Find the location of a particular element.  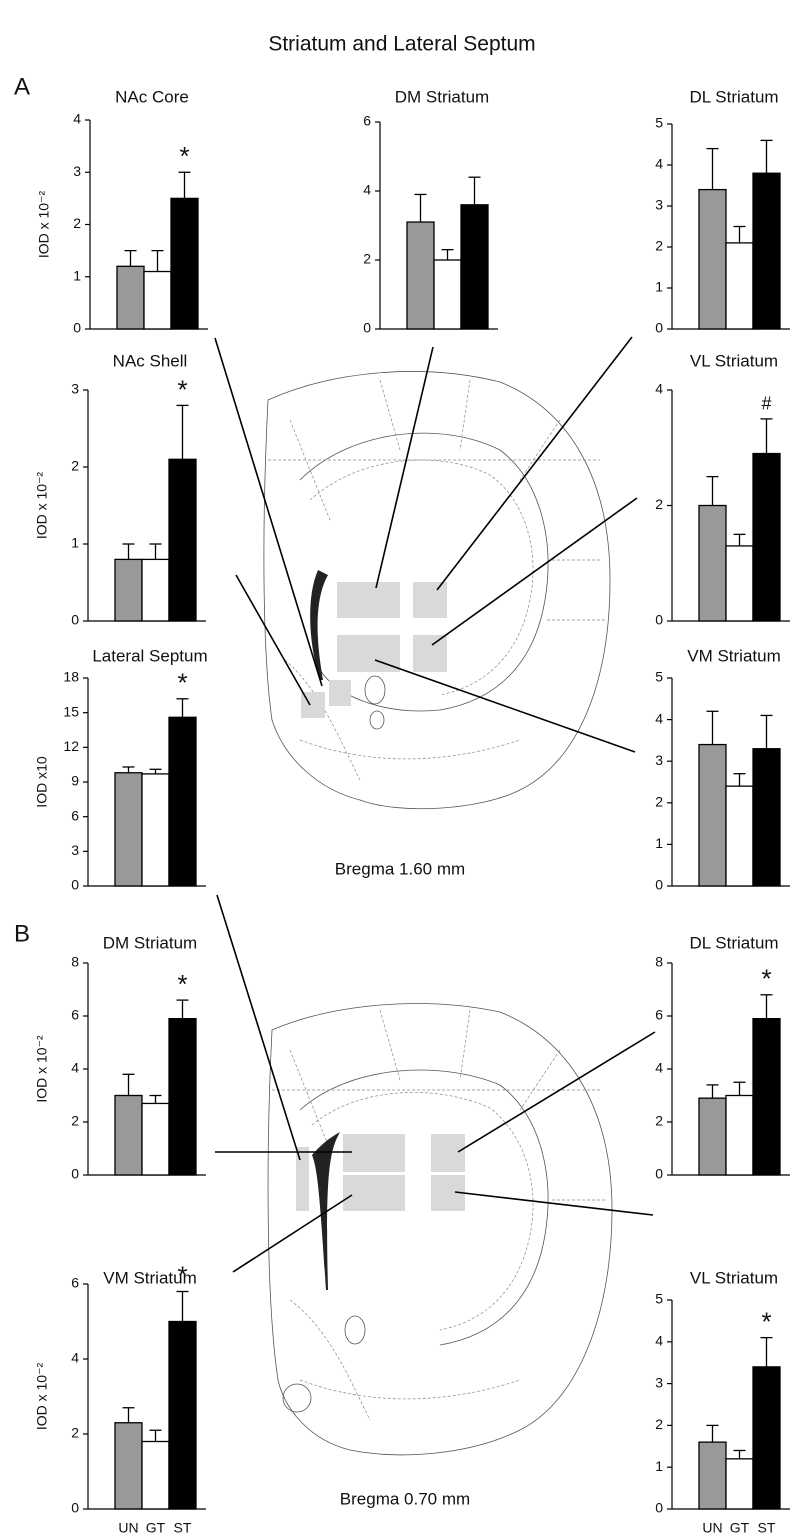

chart-title: NAc Shell is located at coordinates (150, 360).